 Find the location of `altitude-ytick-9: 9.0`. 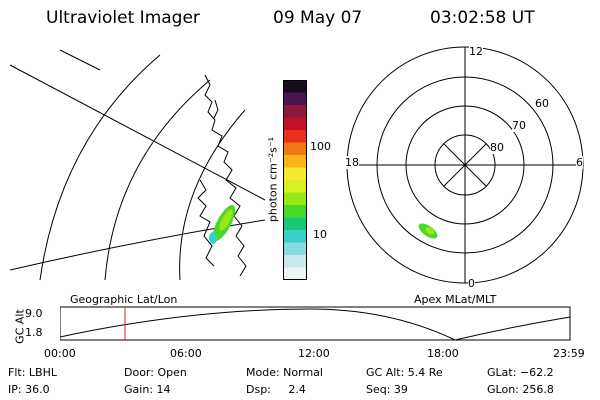

altitude-ytick-9: 9.0 is located at coordinates (34, 313).